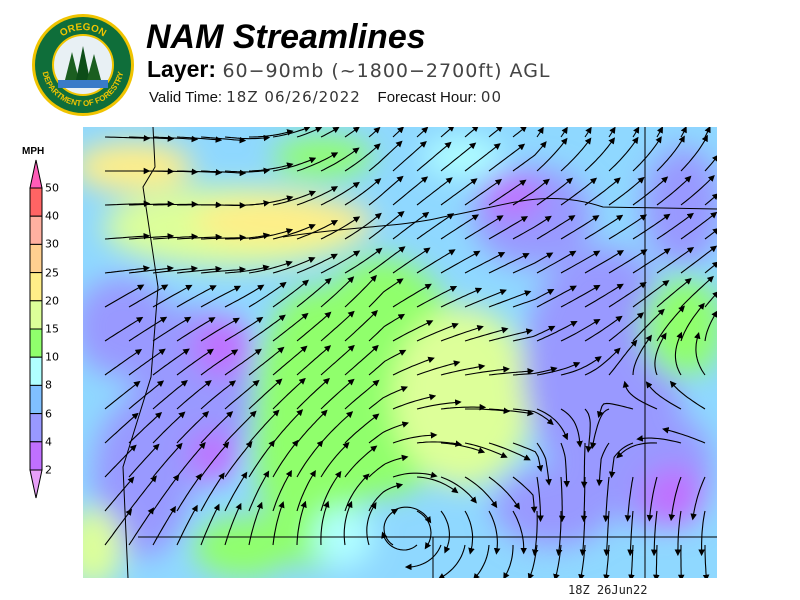  What do you see at coordinates (48, 470) in the screenshot?
I see `legend-level-label: 2` at bounding box center [48, 470].